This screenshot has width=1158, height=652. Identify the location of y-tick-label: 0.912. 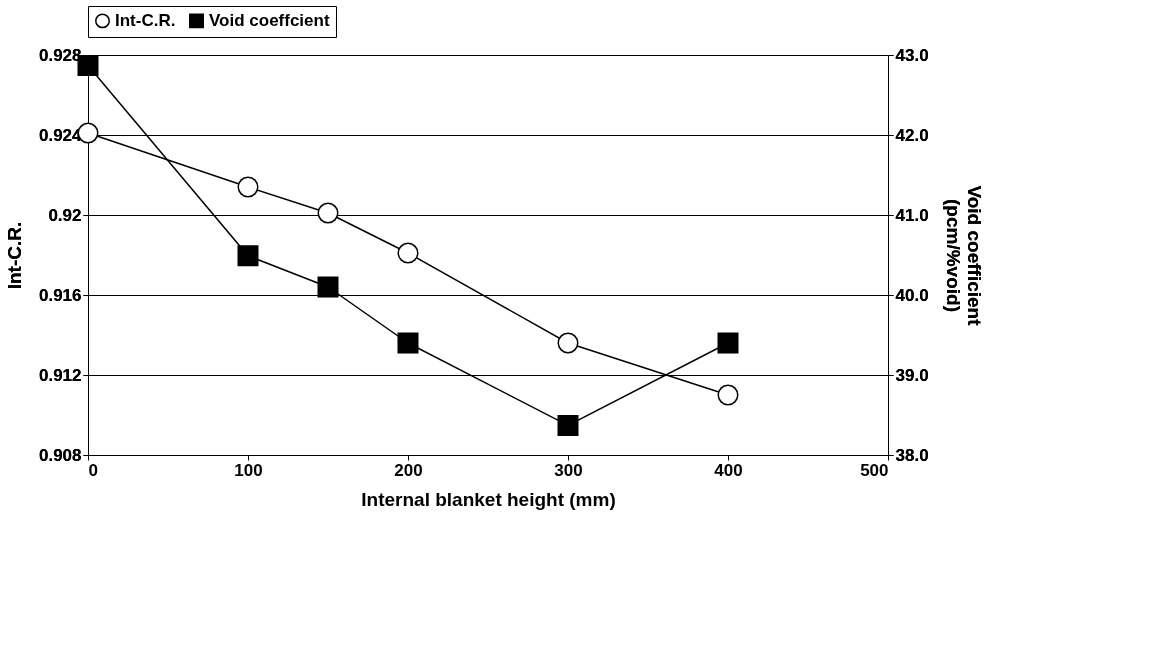
(60, 375).